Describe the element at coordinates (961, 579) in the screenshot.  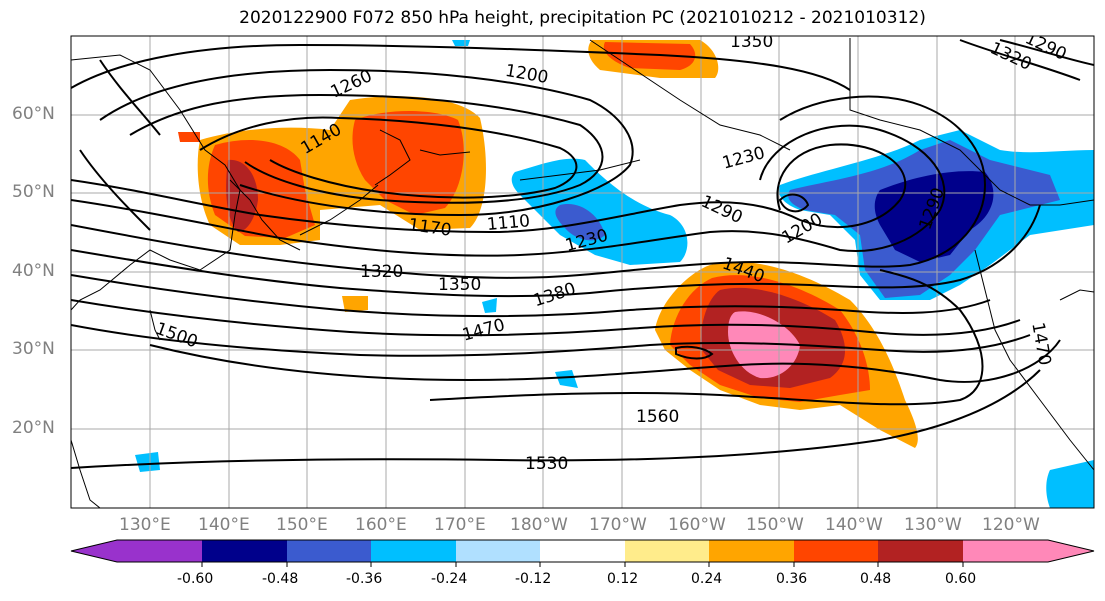
I see `colorbar-tick-label: 0.60` at that location.